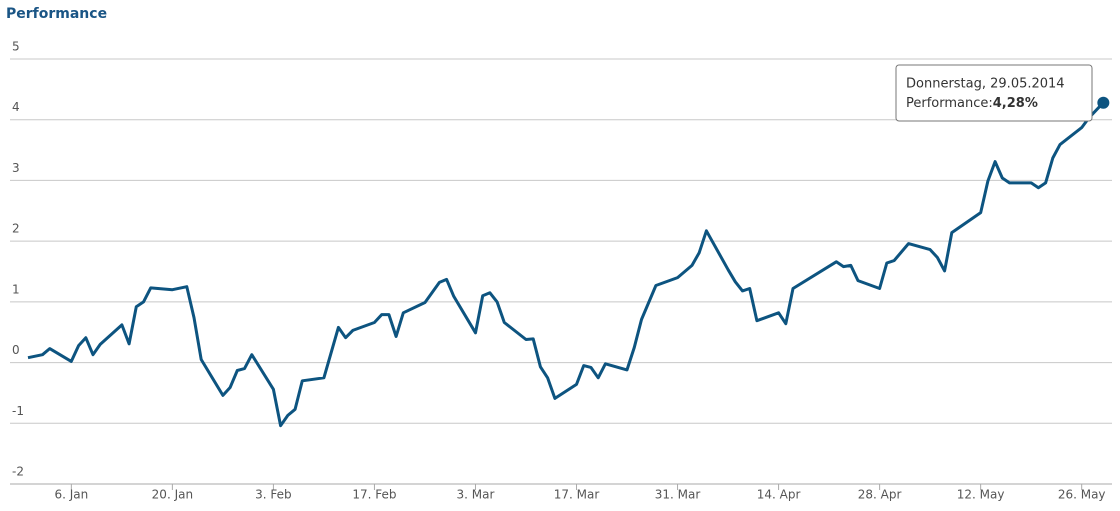 This screenshot has height=511, width=1120. I want to click on x-tick-label: 20. Jan, so click(172, 495).